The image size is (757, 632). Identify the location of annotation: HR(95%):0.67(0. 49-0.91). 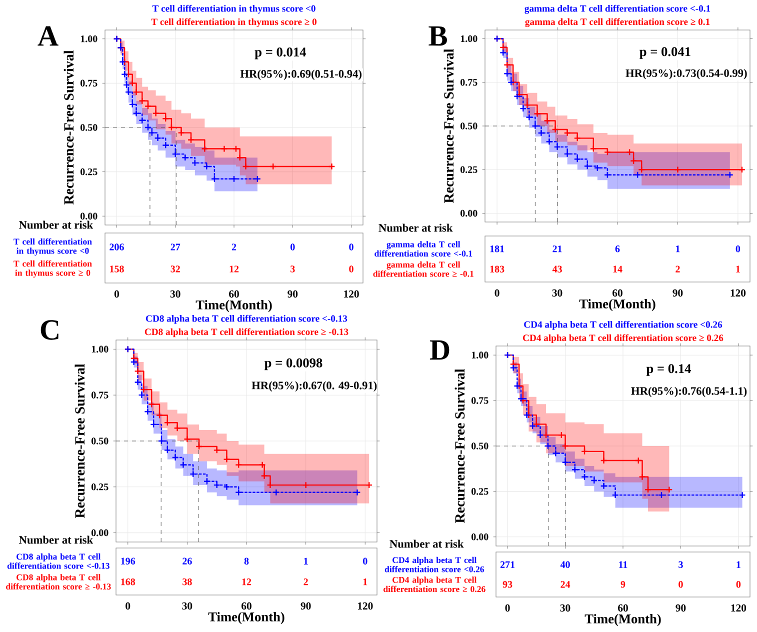
(314, 386).